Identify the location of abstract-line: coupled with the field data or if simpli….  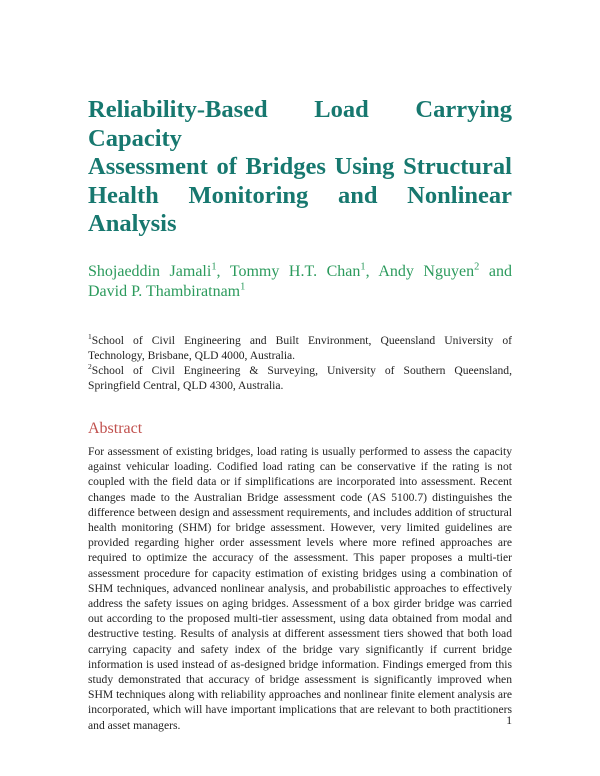
(300, 482).